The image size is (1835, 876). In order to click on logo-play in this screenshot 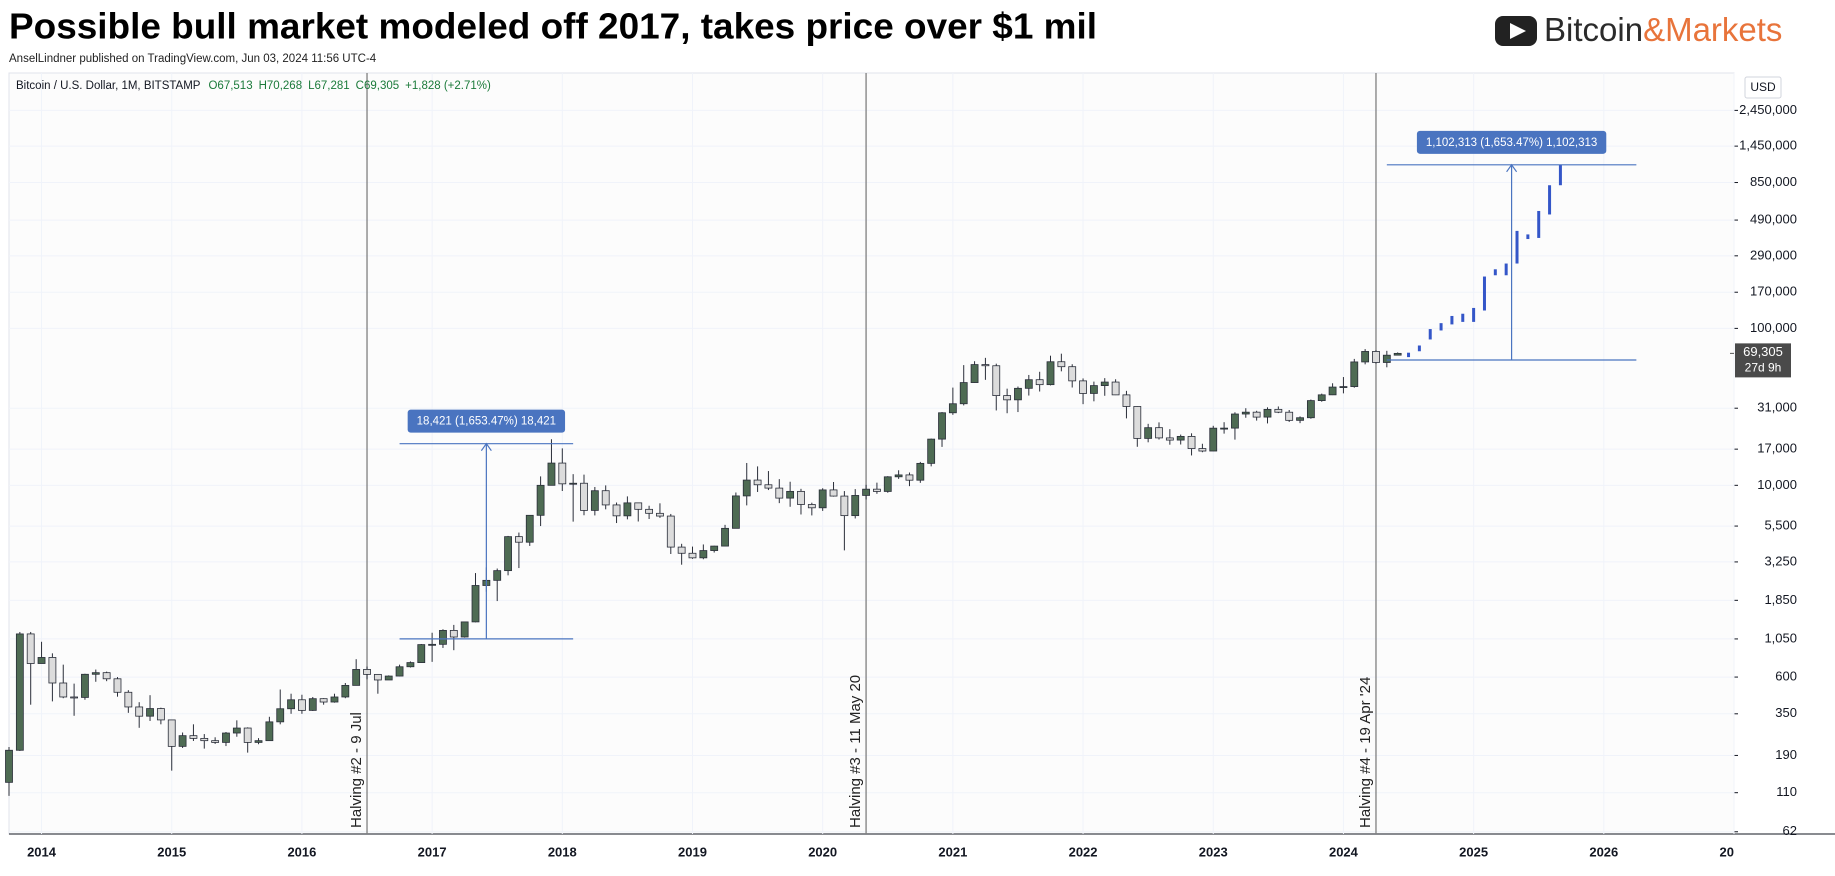, I will do `click(1518, 31)`.